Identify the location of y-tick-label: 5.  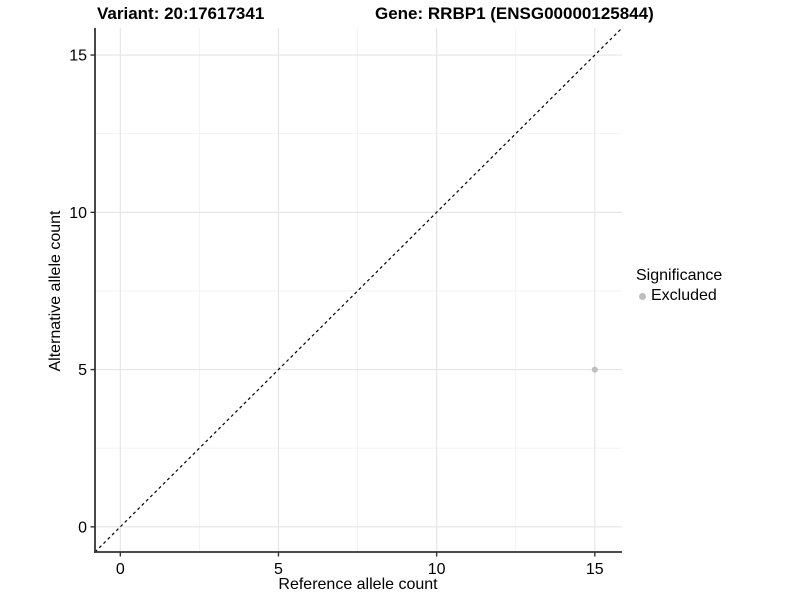
(82, 370).